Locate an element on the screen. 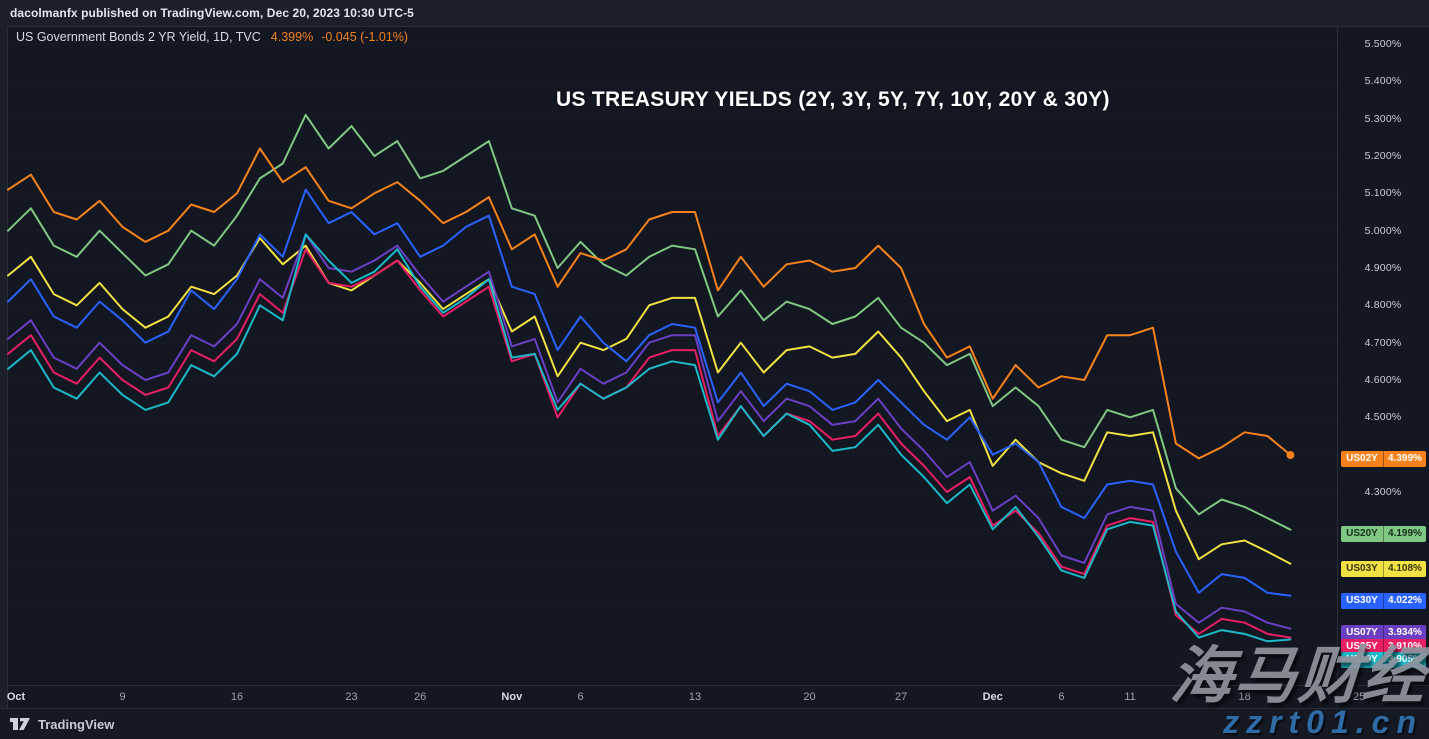 Image resolution: width=1429 pixels, height=739 pixels. price-label-ticker: US02Y is located at coordinates (1362, 458).